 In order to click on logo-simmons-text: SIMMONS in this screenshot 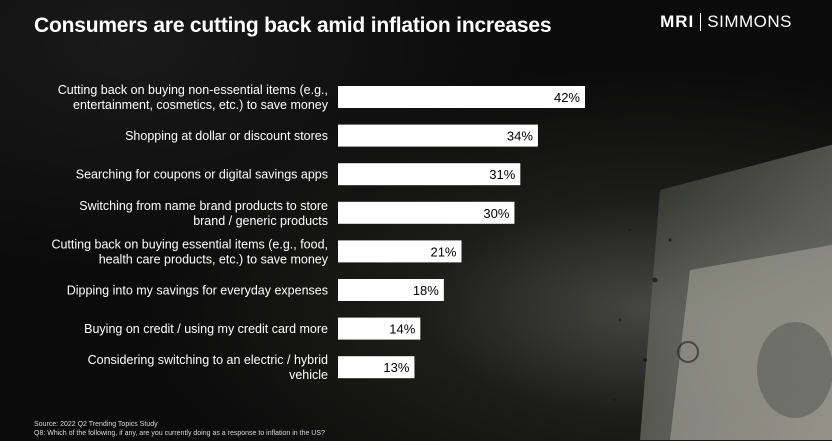, I will do `click(749, 21)`.